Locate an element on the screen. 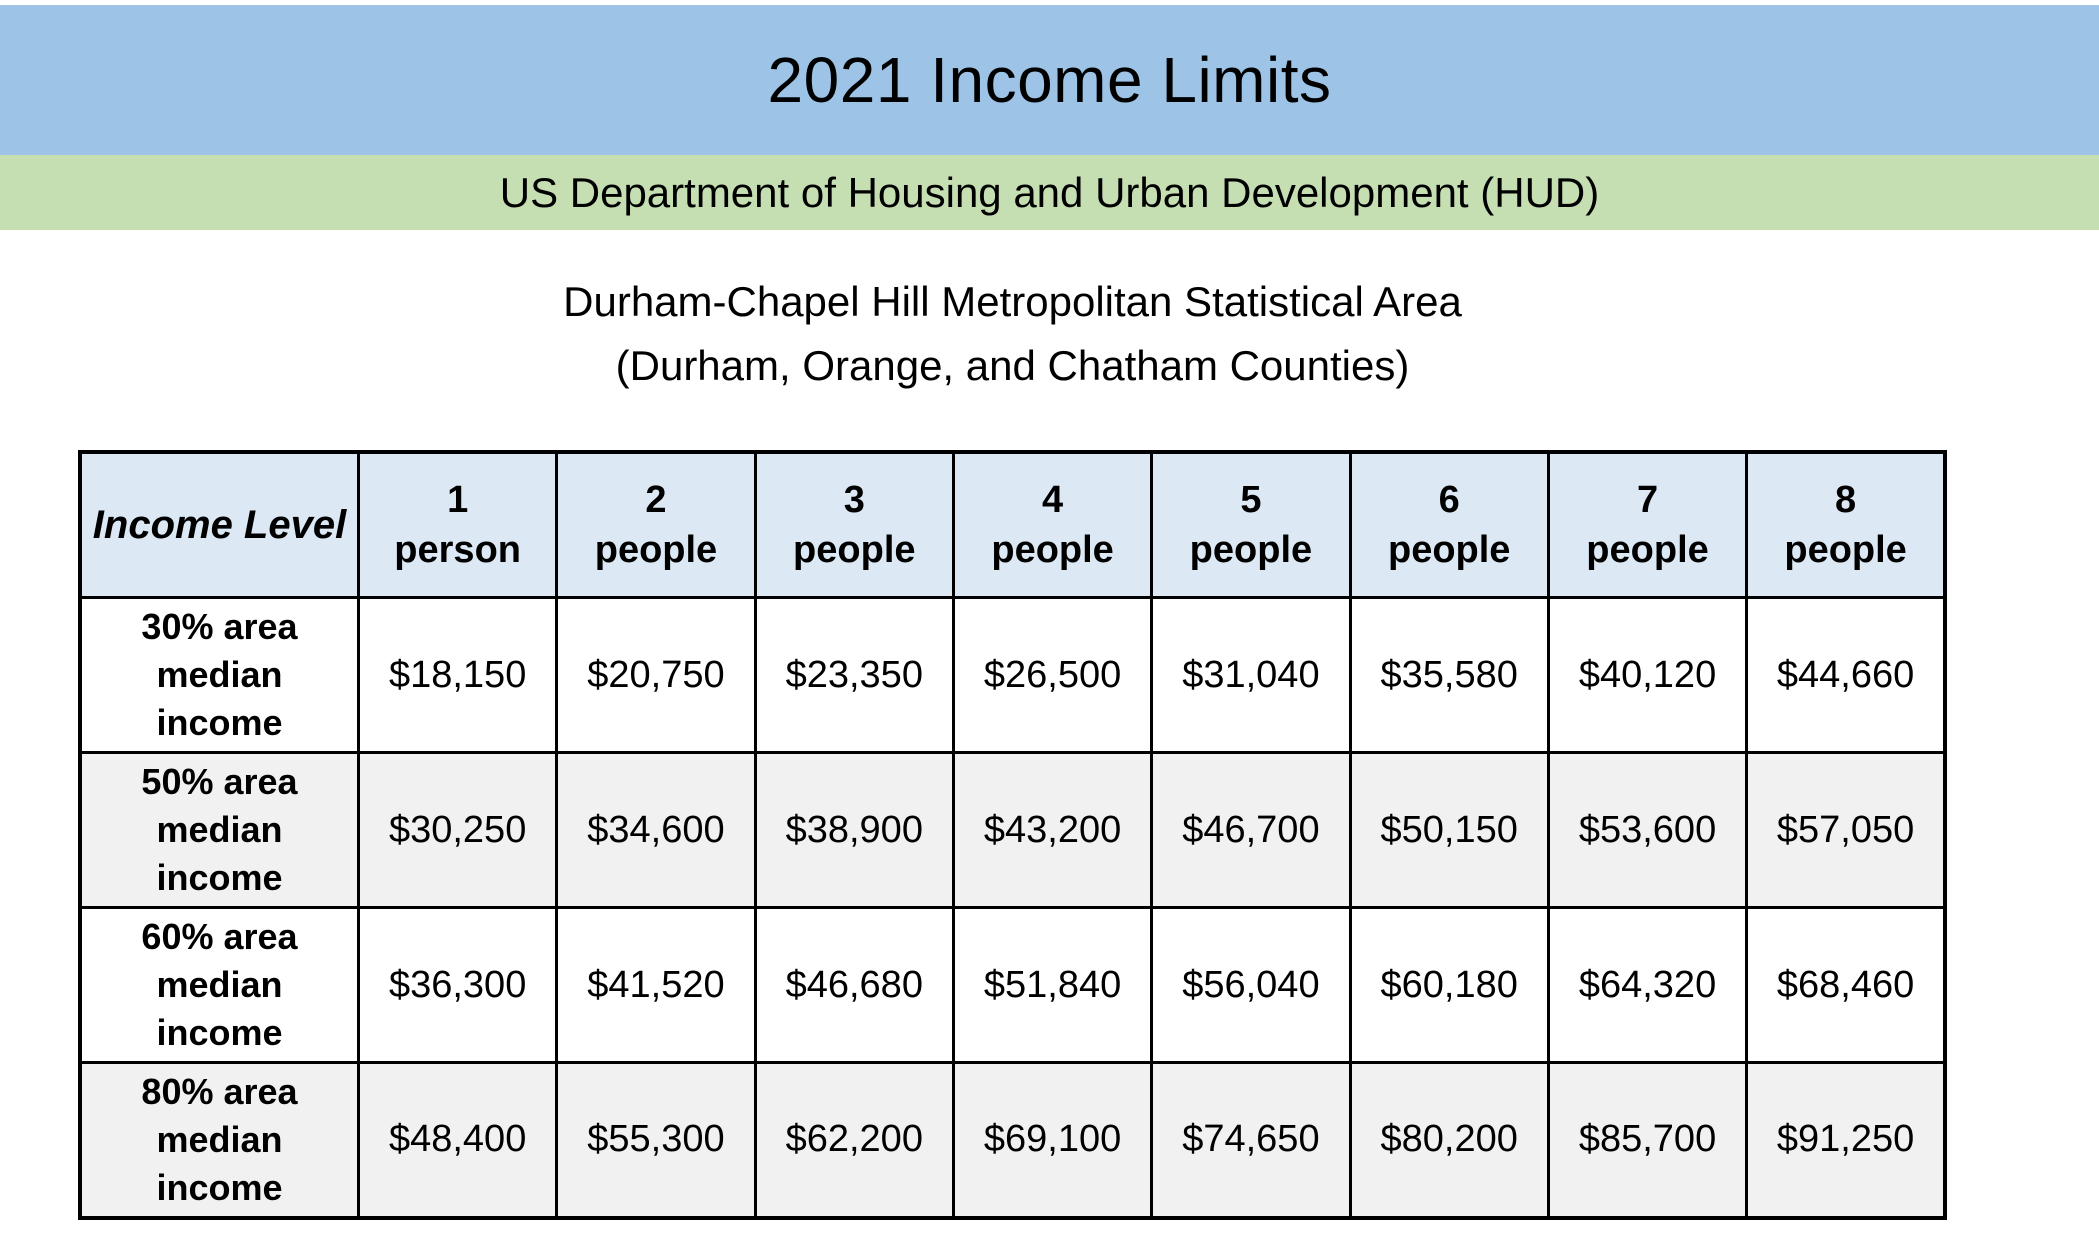 This screenshot has height=1235, width=2099. income-value-cell: $56,040 is located at coordinates (1251, 985).